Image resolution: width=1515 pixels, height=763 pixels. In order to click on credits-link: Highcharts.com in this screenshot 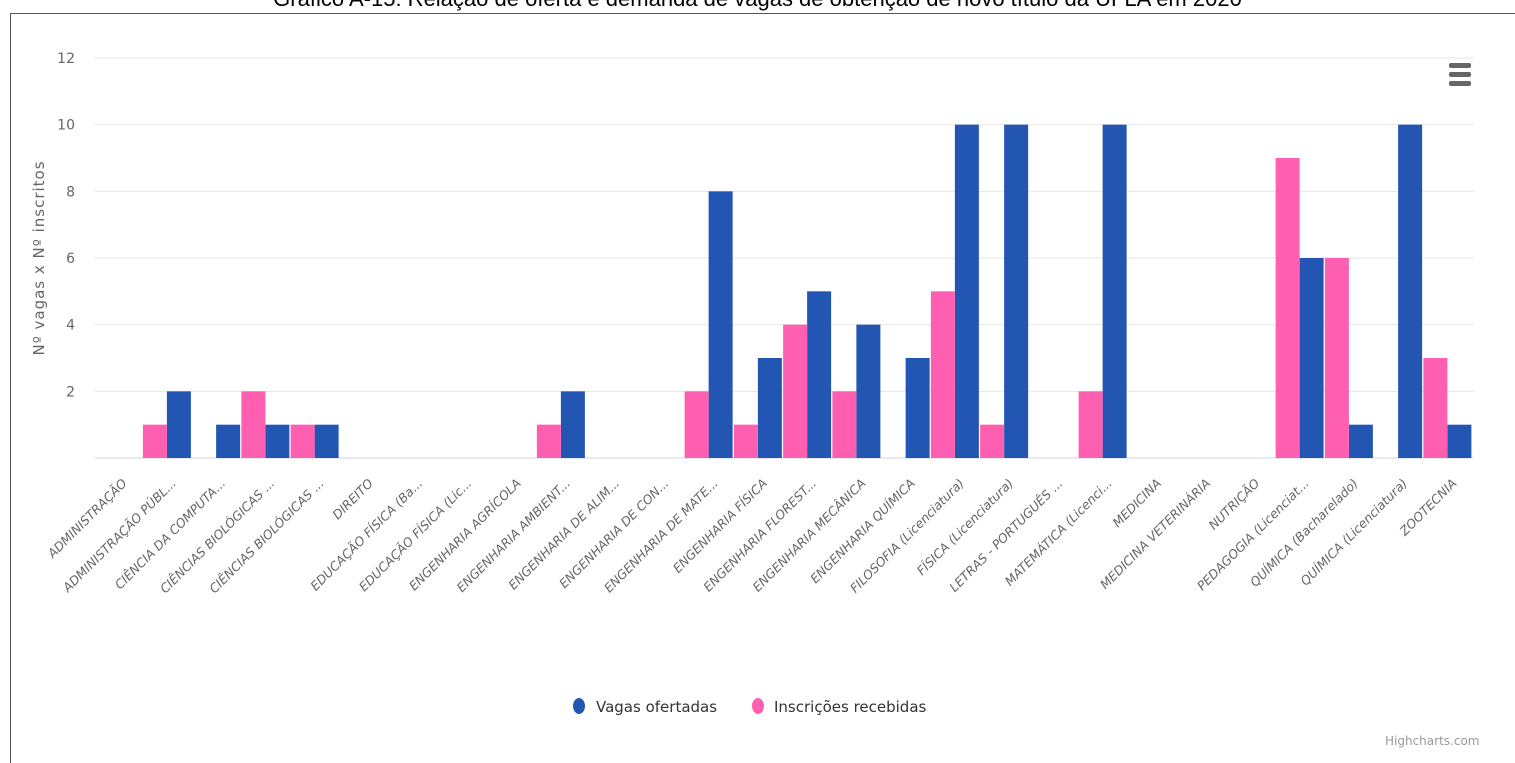, I will do `click(1432, 741)`.